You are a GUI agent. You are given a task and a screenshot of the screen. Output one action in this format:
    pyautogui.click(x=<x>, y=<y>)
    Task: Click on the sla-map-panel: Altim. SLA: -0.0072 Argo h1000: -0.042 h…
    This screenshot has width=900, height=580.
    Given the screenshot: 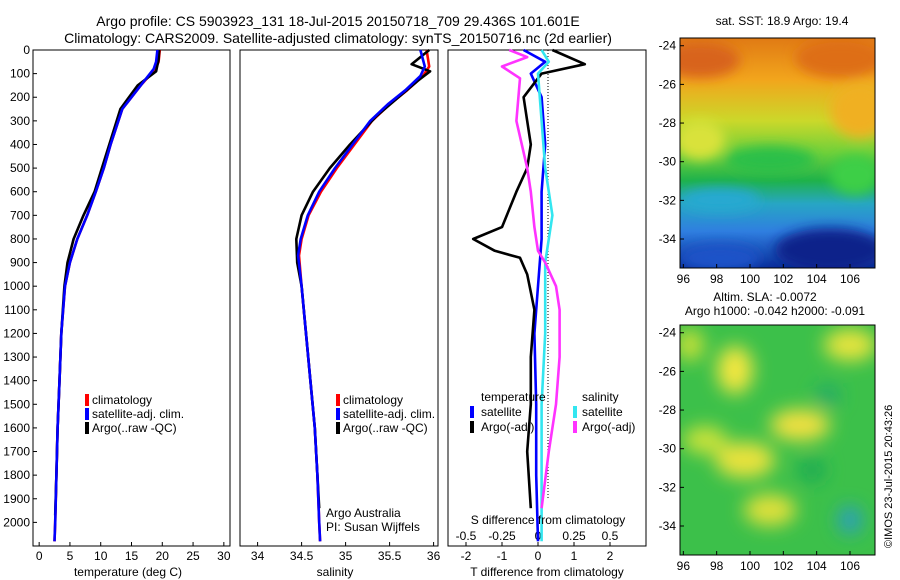 What is the action you would take?
    pyautogui.click(x=767, y=431)
    